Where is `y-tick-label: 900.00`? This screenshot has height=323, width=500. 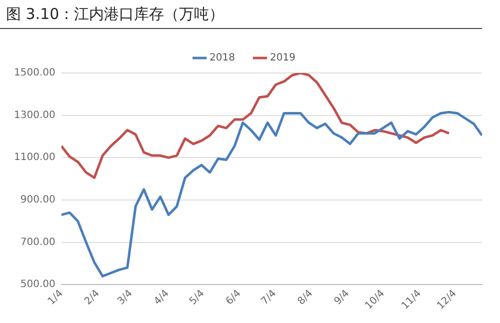
y-tick-label: 900.00 is located at coordinates (38, 200).